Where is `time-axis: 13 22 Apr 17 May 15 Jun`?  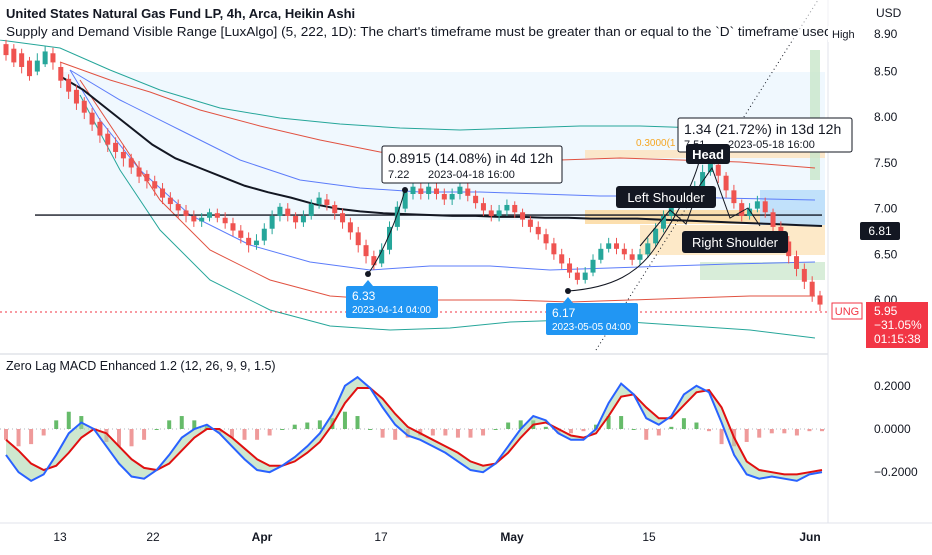 time-axis: 13 22 Apr 17 May 15 Jun is located at coordinates (436, 537).